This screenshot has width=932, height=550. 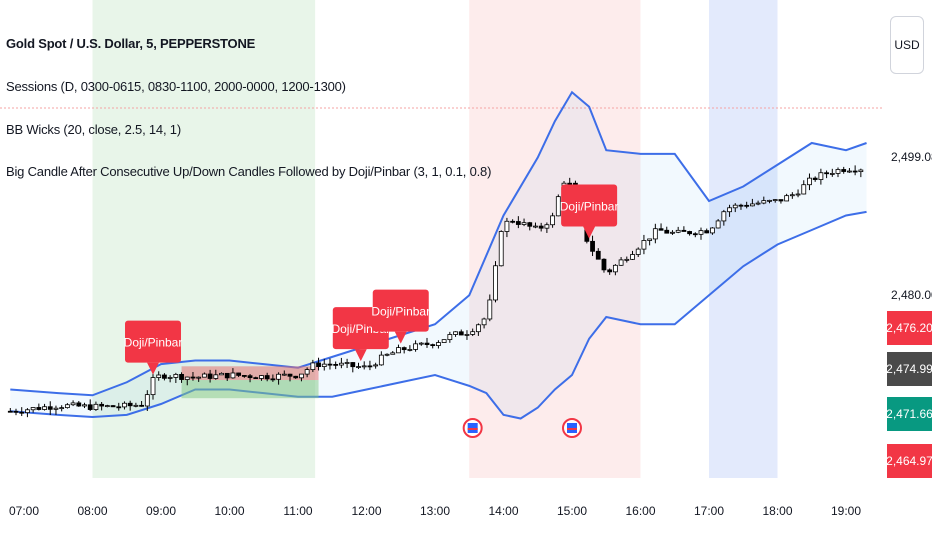 What do you see at coordinates (400, 312) in the screenshot?
I see `doji-pinbar-label: Doji/Pinbar` at bounding box center [400, 312].